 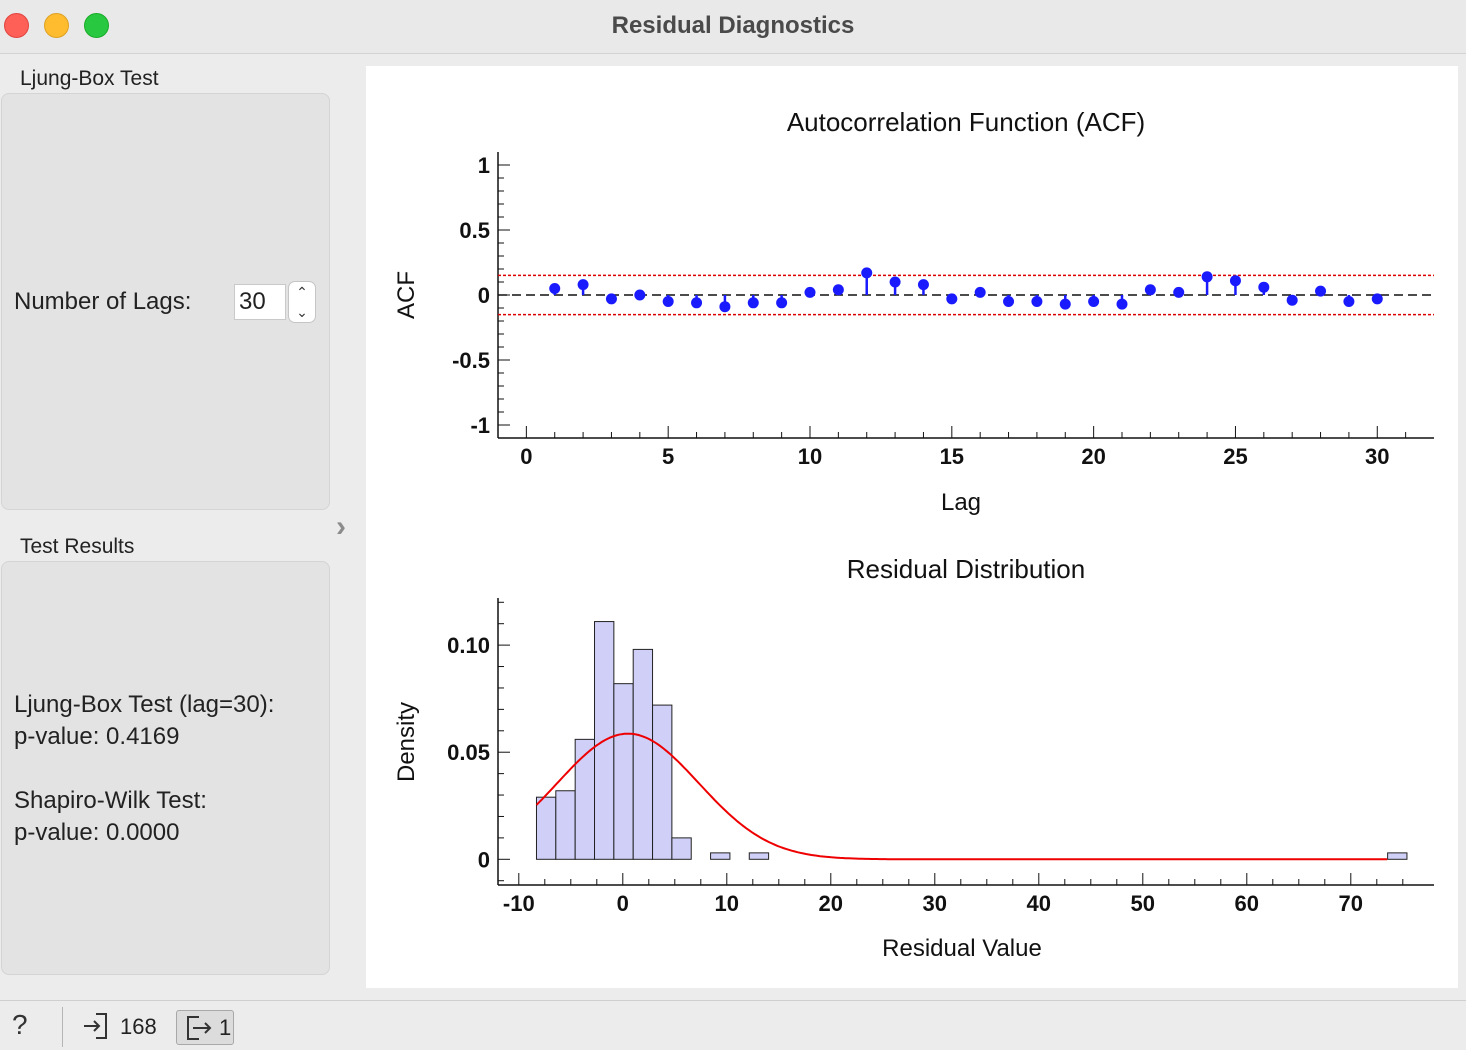 What do you see at coordinates (96, 25) in the screenshot?
I see `zoom-window-button` at bounding box center [96, 25].